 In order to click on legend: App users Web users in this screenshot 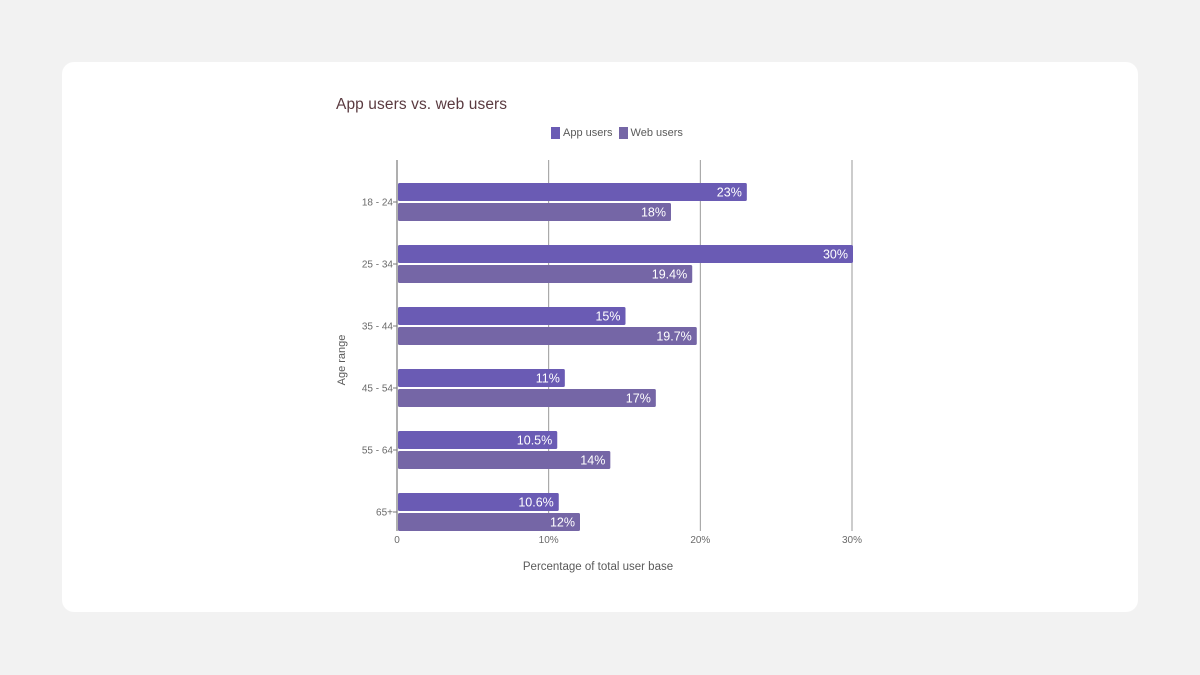, I will do `click(620, 133)`.